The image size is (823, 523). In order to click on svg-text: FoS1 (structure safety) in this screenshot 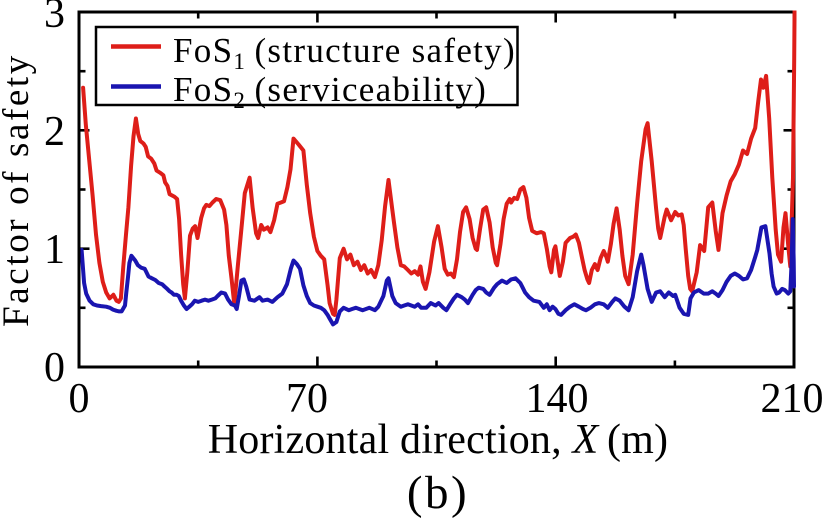, I will do `click(344, 52)`.